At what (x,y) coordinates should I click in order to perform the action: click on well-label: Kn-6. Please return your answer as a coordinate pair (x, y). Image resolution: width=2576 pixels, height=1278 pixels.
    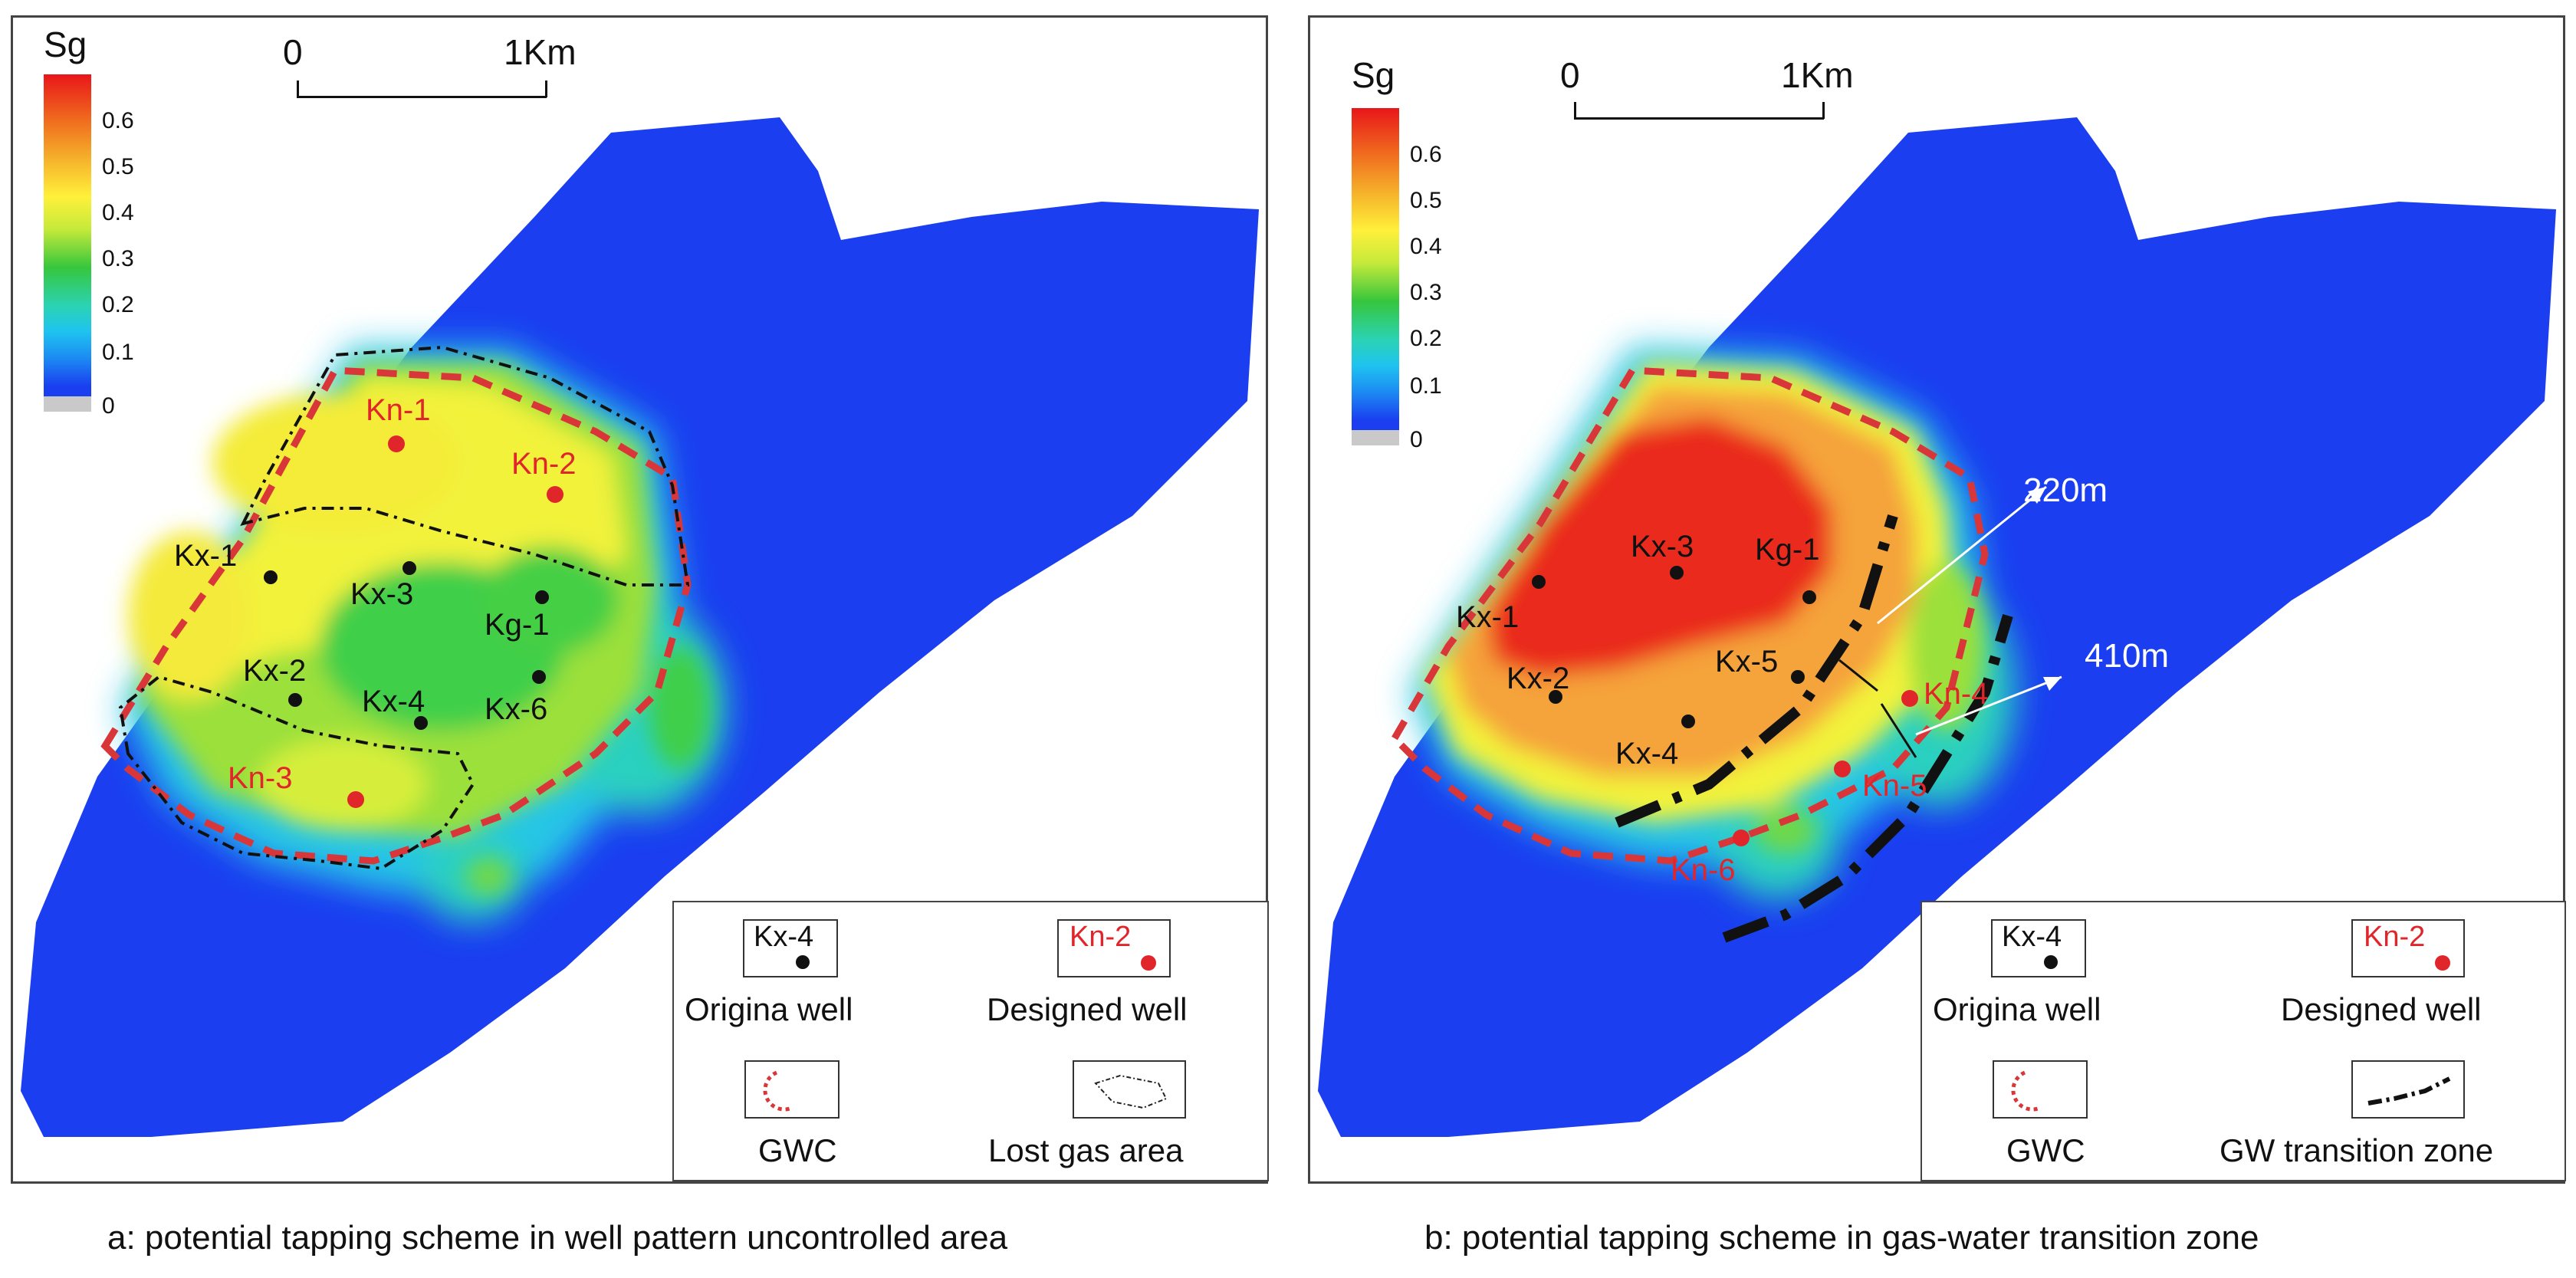
    Looking at the image, I should click on (1704, 870).